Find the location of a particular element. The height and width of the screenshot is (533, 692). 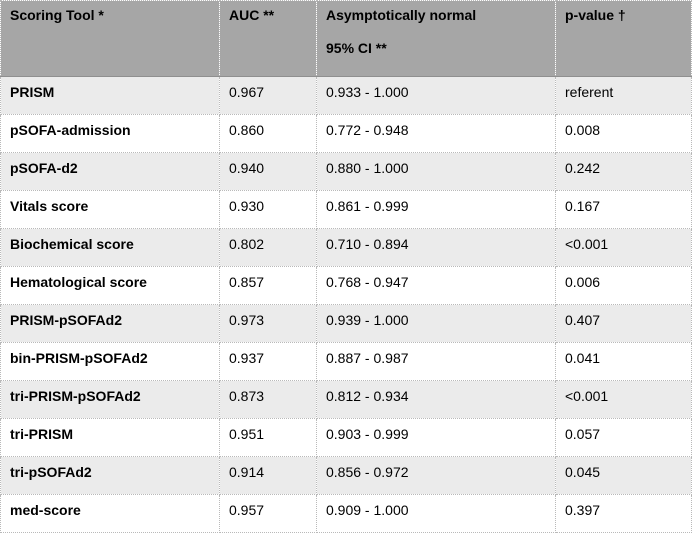

table-row: bin-PRISM-pSOFAd2 0.937 0.887 - 0.987 0.041 is located at coordinates (346, 361).